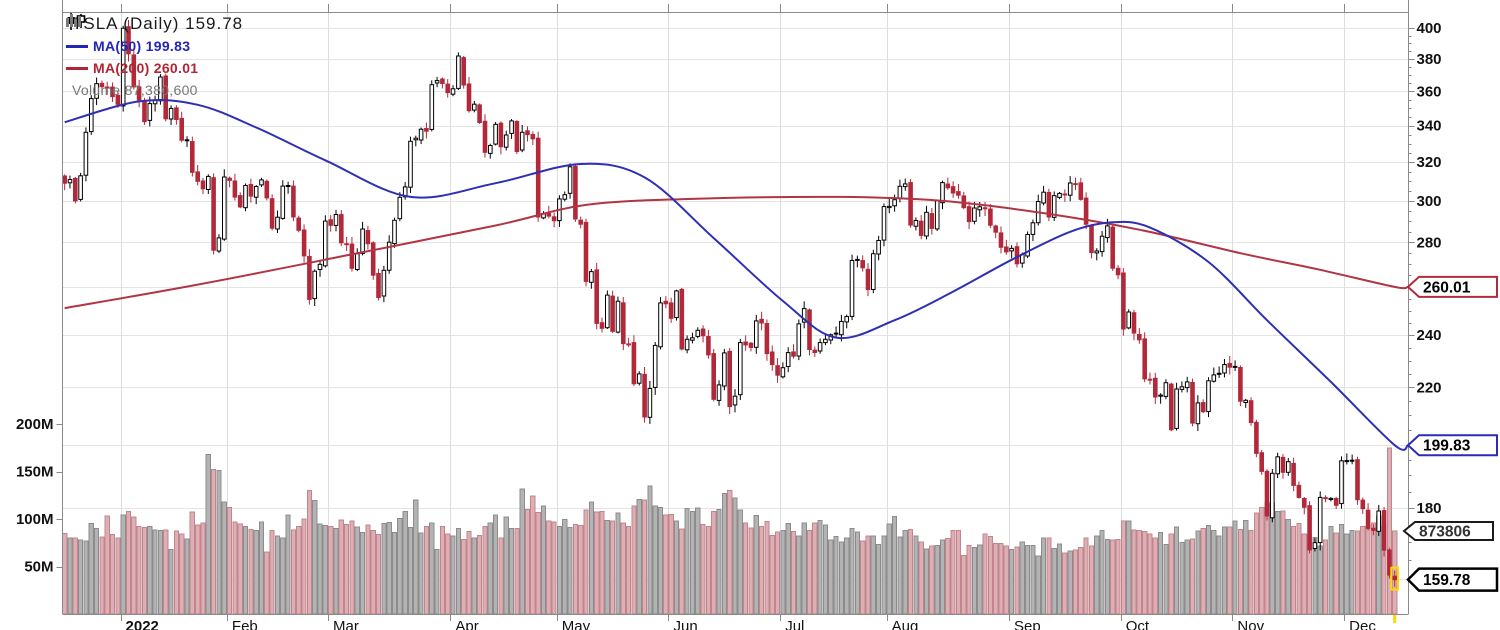  What do you see at coordinates (77, 46) in the screenshot?
I see `ma50-line-swatch` at bounding box center [77, 46].